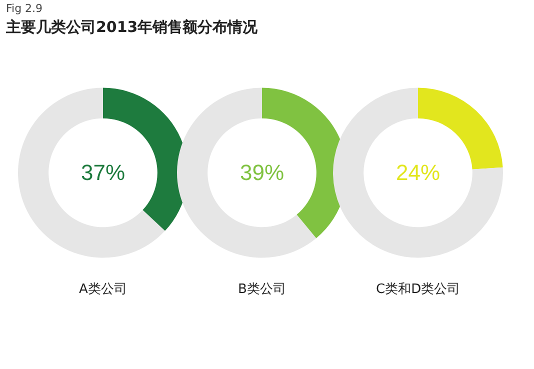 The image size is (534, 369). Describe the element at coordinates (262, 172) in the screenshot. I see `data-label: 39%` at that location.